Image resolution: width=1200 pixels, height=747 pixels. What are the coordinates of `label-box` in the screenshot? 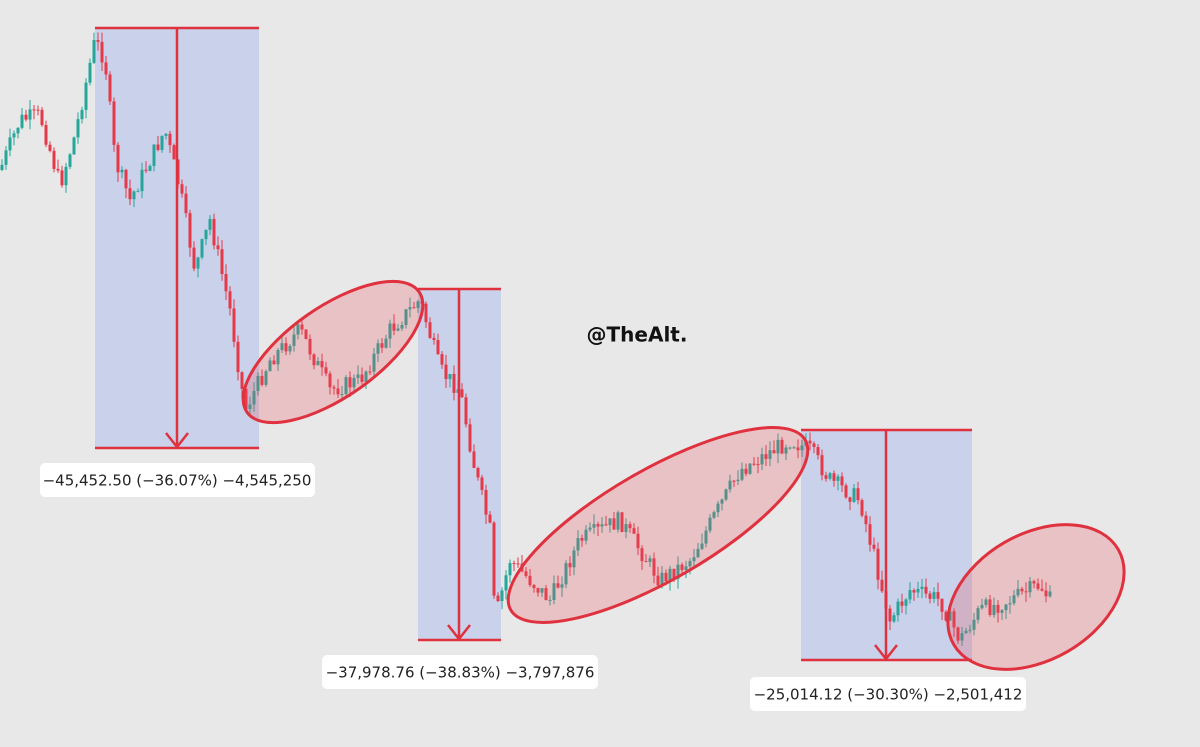 It's located at (888, 694).